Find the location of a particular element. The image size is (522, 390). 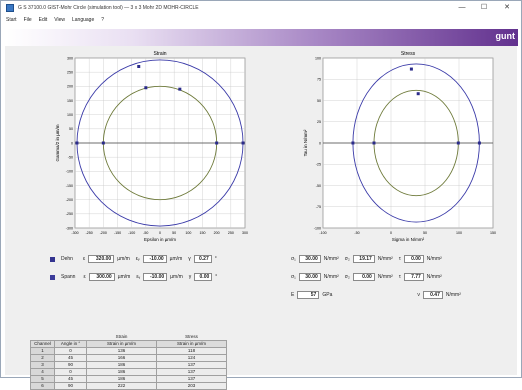

strain-epsilon-y-input: -10.00 is located at coordinates (154, 259).